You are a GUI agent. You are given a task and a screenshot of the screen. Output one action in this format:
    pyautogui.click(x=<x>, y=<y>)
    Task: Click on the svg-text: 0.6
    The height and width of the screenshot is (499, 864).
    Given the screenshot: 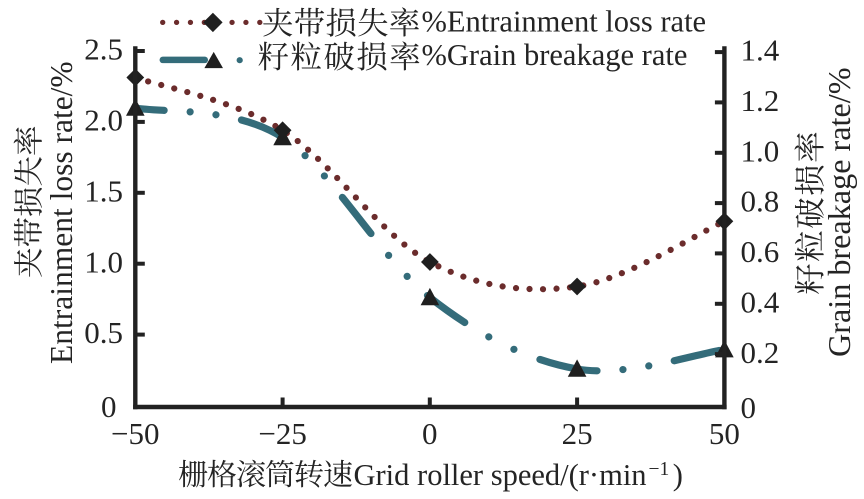 What is the action you would take?
    pyautogui.click(x=760, y=251)
    